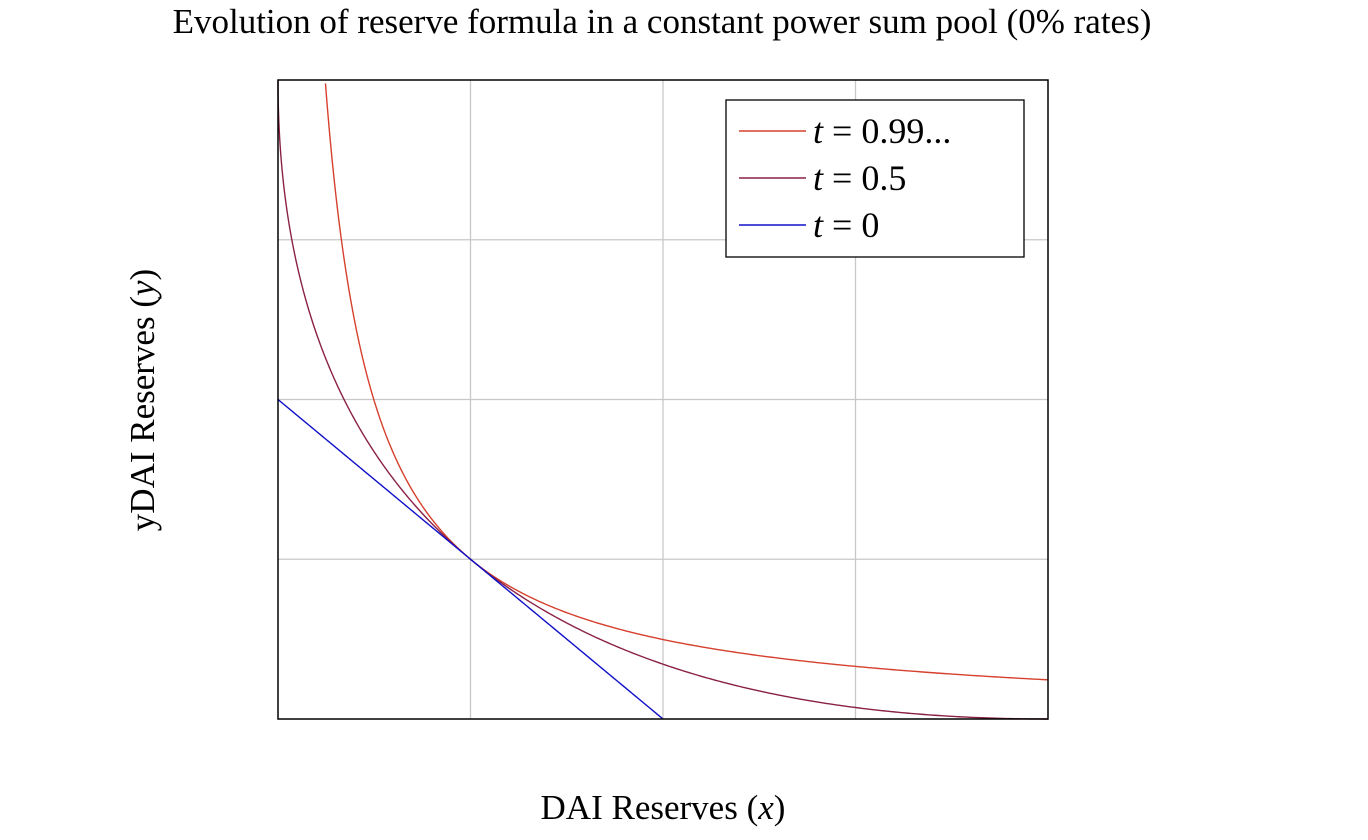  What do you see at coordinates (766, 807) in the screenshot?
I see `x-label-var: x` at bounding box center [766, 807].